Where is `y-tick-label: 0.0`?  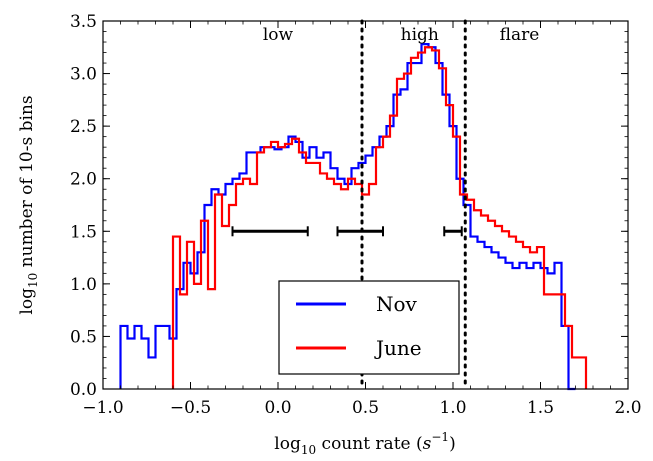
y-tick-label: 0.0 is located at coordinates (83, 390).